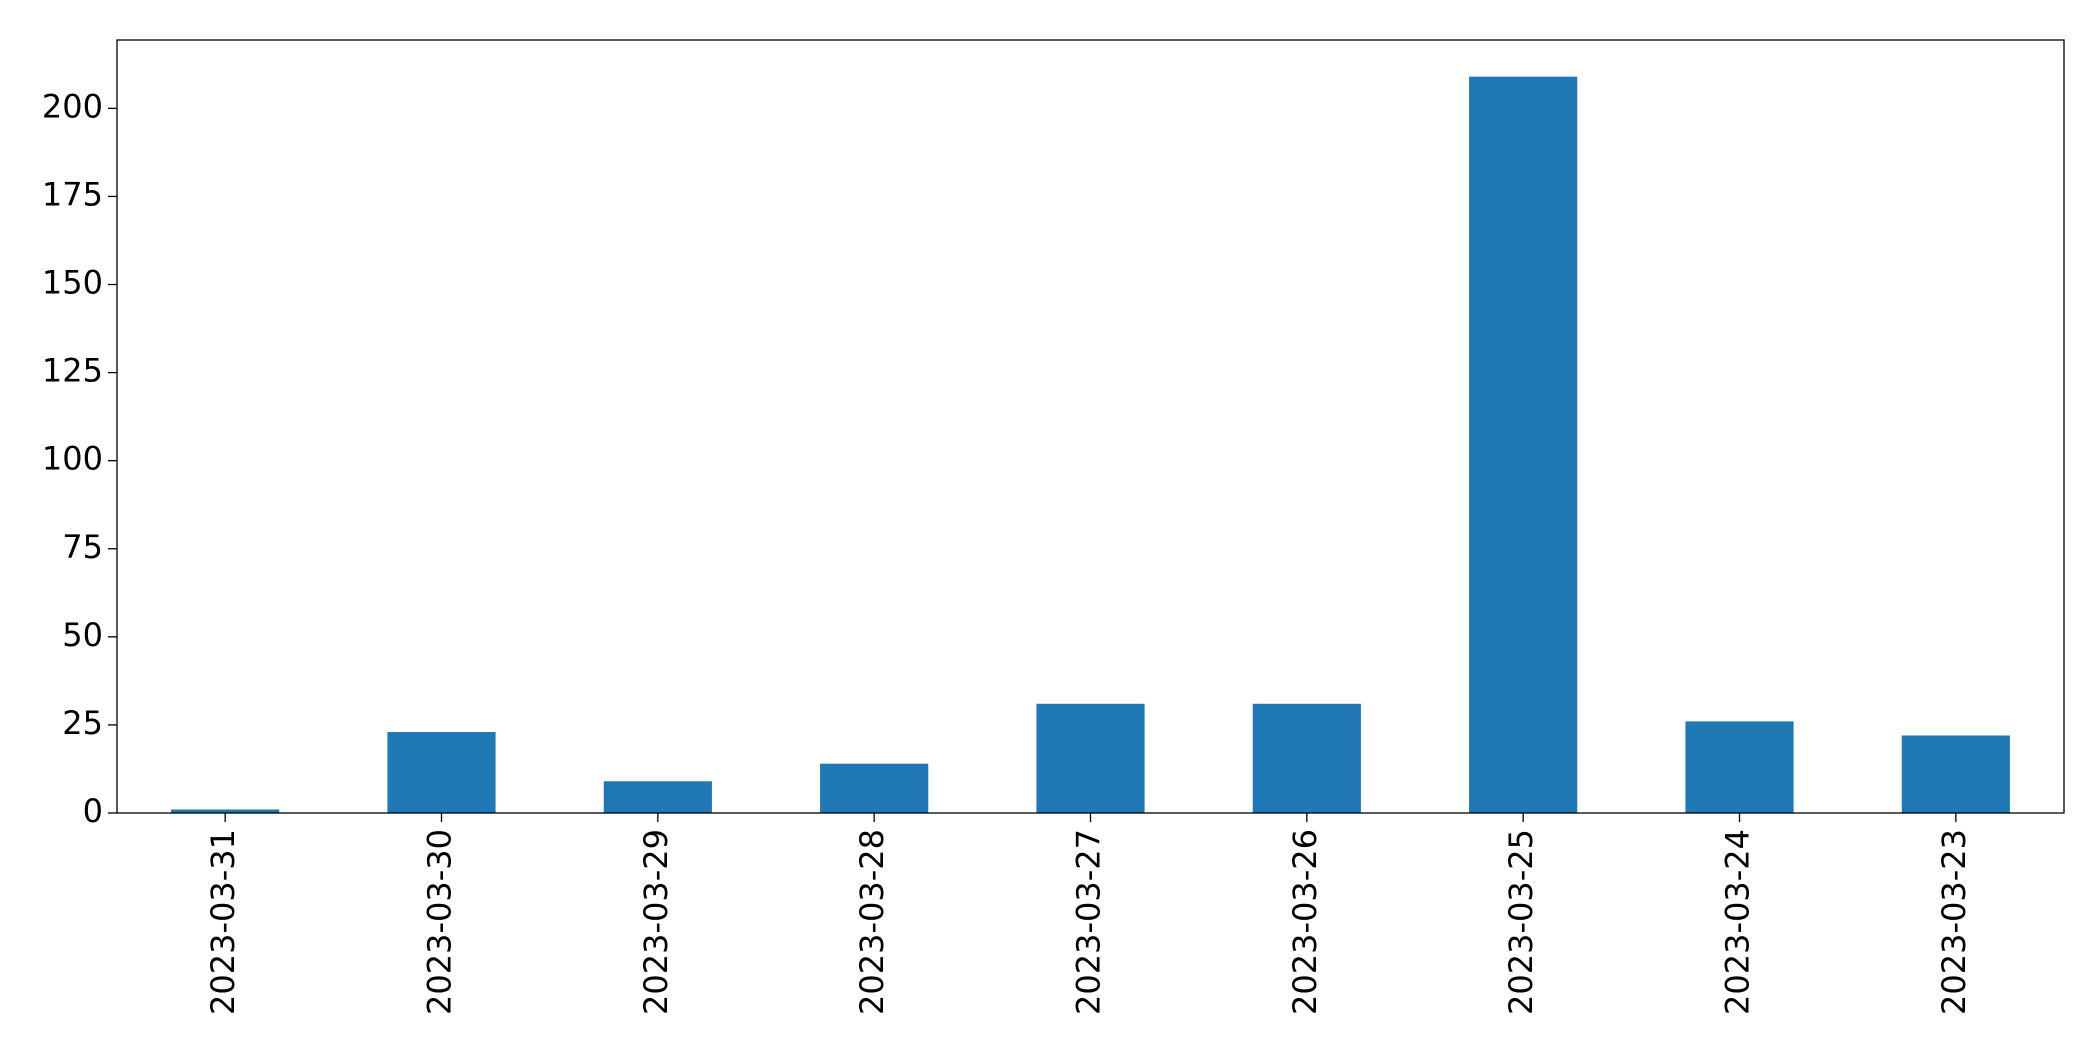 This screenshot has width=2093, height=1061. I want to click on x-tick-label: 2023-03-25, so click(1521, 922).